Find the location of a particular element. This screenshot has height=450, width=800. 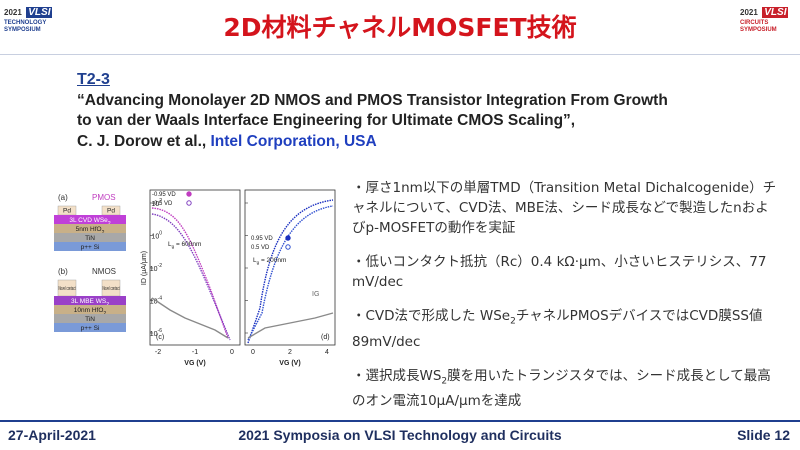

y-tick-label: 10⁻⁴ is located at coordinates (156, 301).